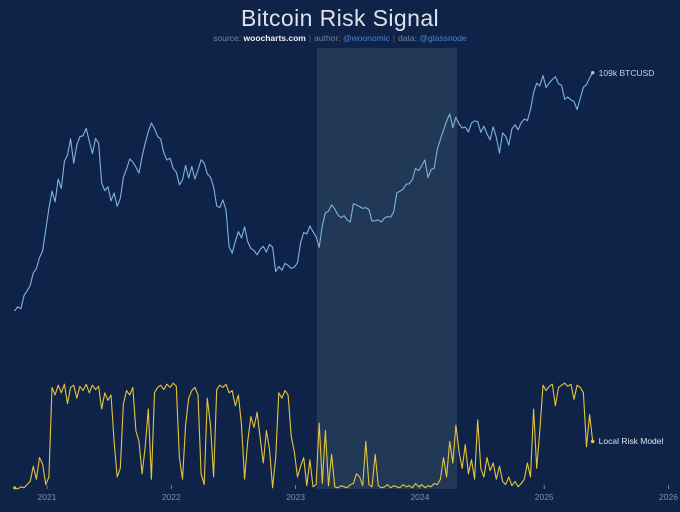 The height and width of the screenshot is (512, 680). What do you see at coordinates (419, 497) in the screenshot?
I see `x-axis-label: 2024` at bounding box center [419, 497].